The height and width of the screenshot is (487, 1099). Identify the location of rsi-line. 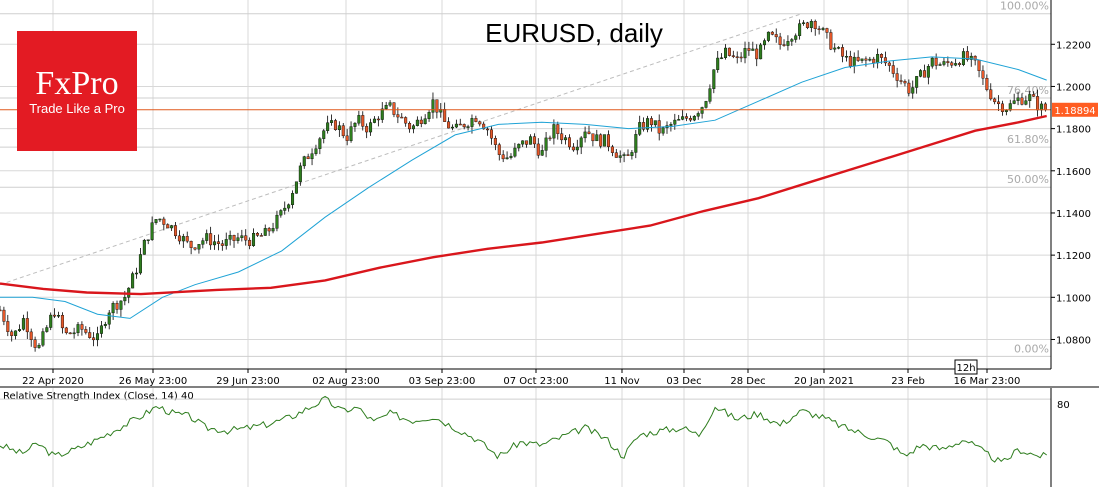
(523, 429).